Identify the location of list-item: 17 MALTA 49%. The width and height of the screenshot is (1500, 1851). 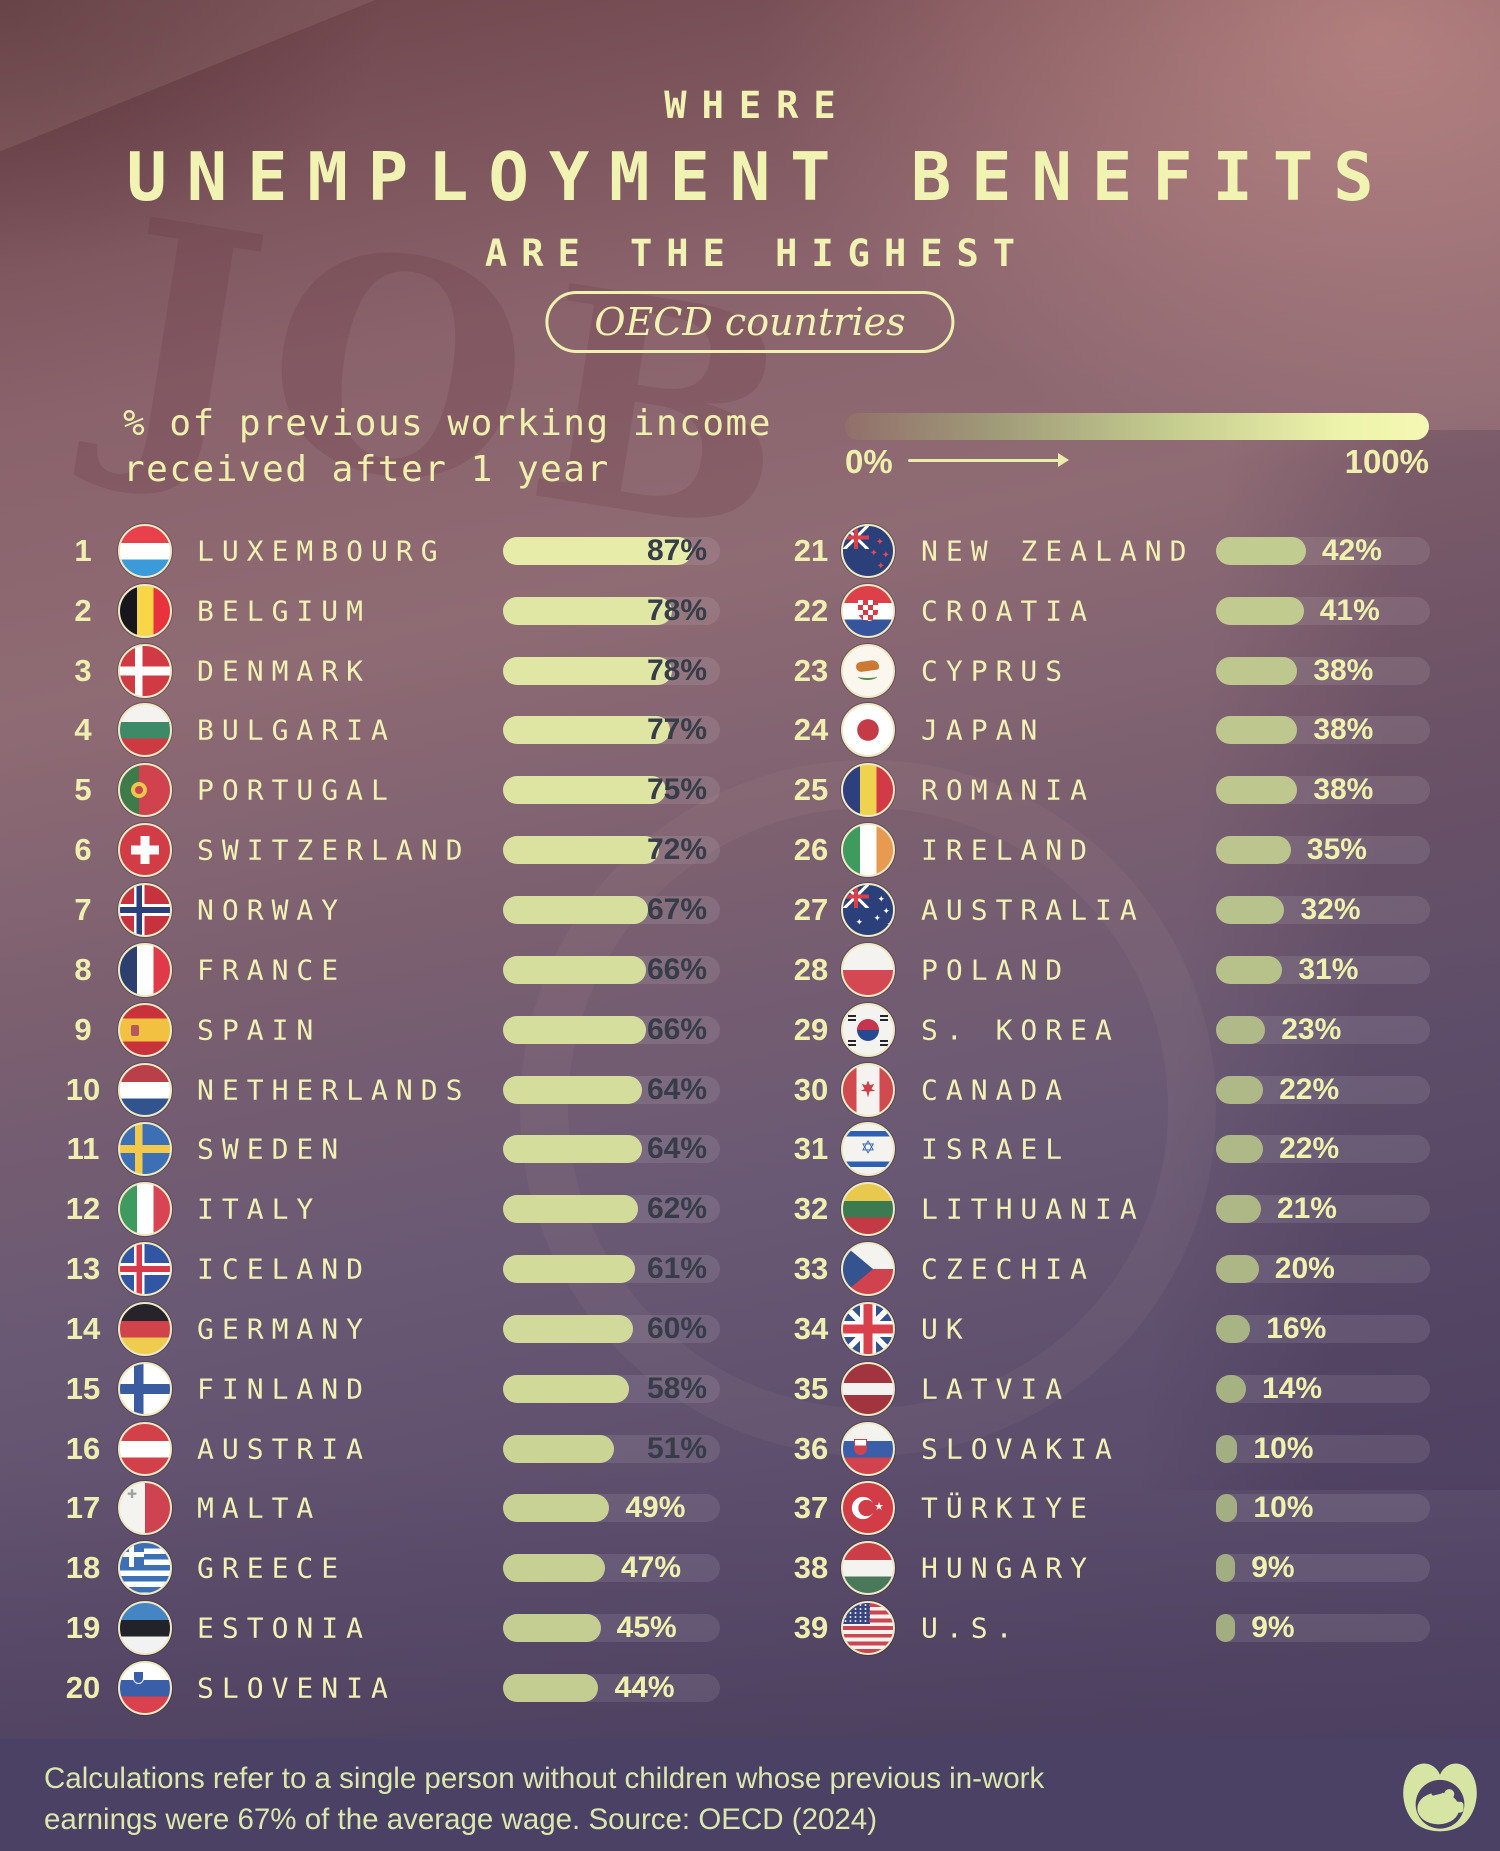
(375, 1509).